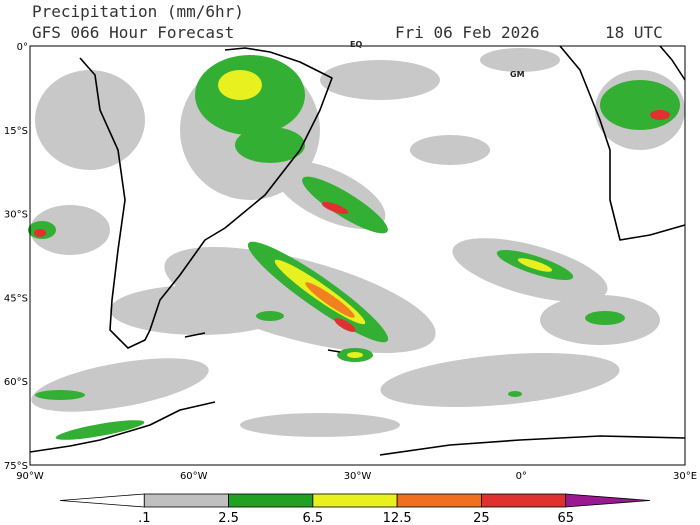 The height and width of the screenshot is (525, 700). Describe the element at coordinates (228, 518) in the screenshot. I see `legend-label: 2.5` at that location.